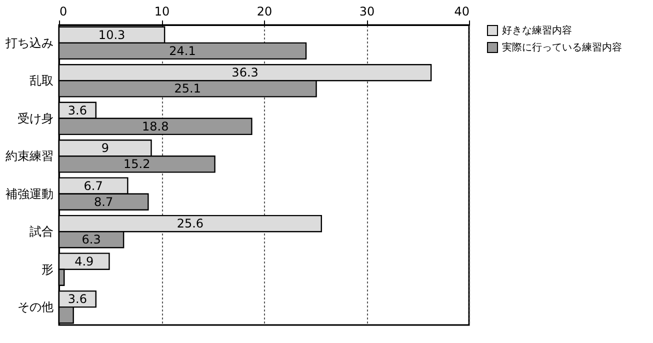 This screenshot has width=653, height=343. What do you see at coordinates (137, 164) in the screenshot?
I see `data-label: 15.2` at bounding box center [137, 164].